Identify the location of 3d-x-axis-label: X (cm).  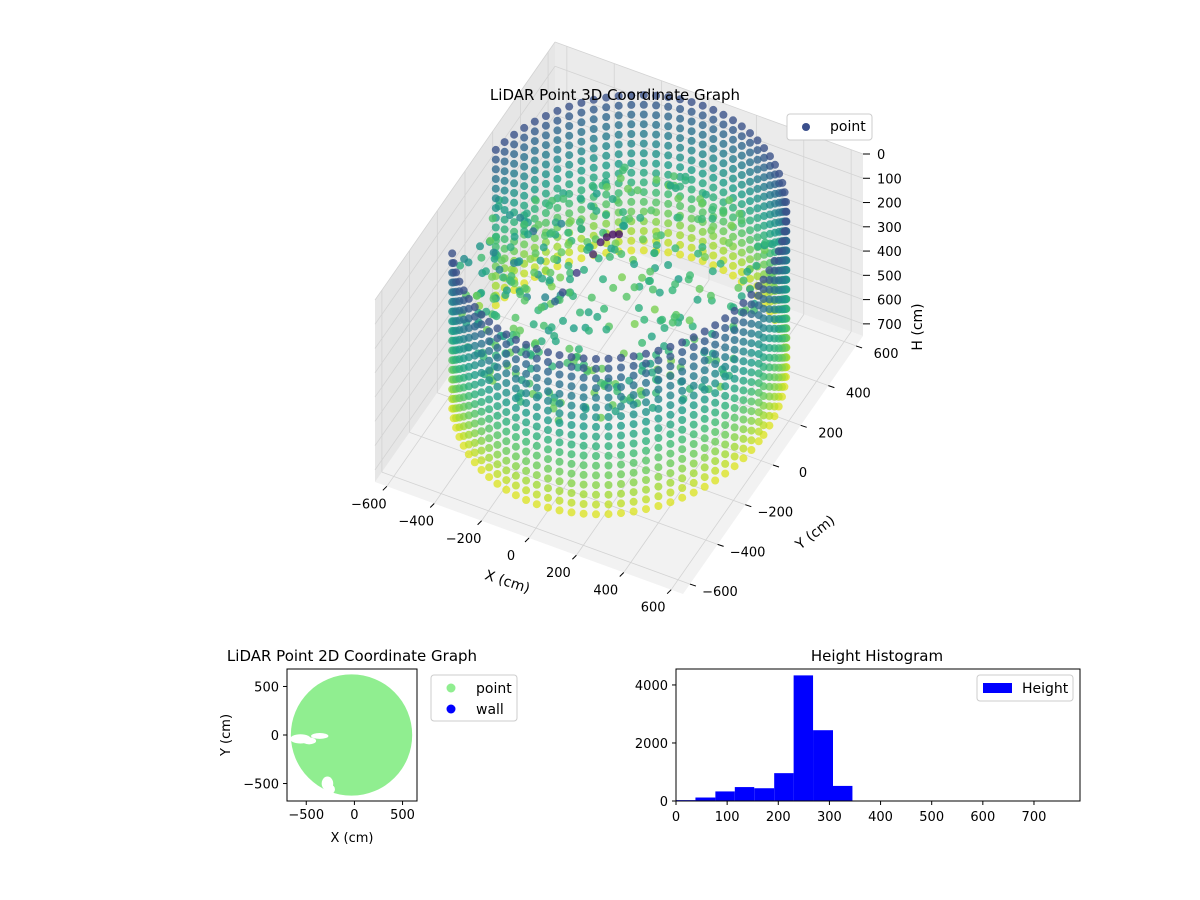
(507, 582).